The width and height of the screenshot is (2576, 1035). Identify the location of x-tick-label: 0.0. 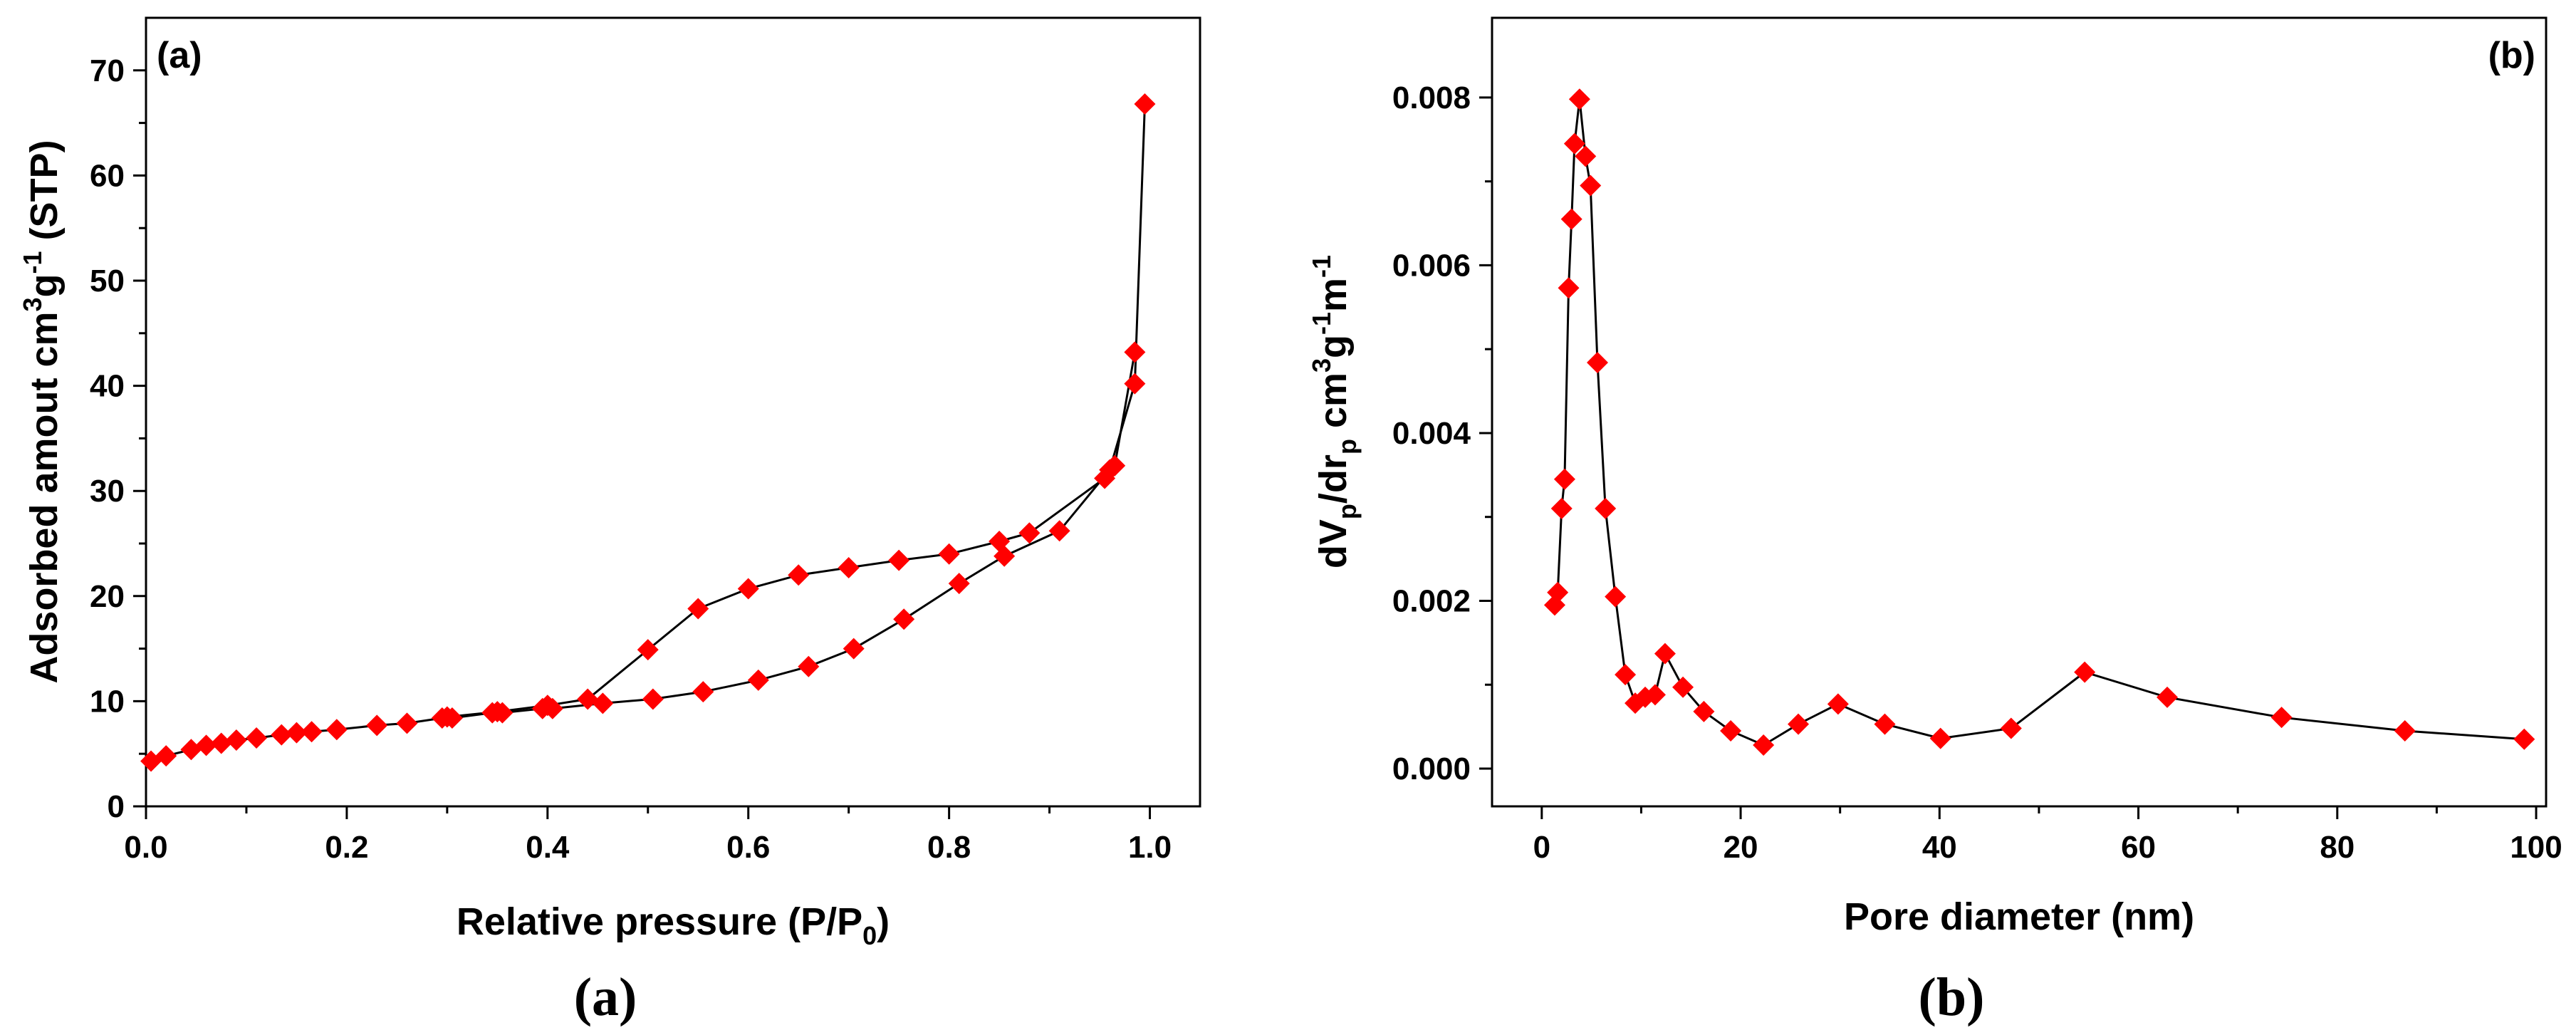
(145, 848).